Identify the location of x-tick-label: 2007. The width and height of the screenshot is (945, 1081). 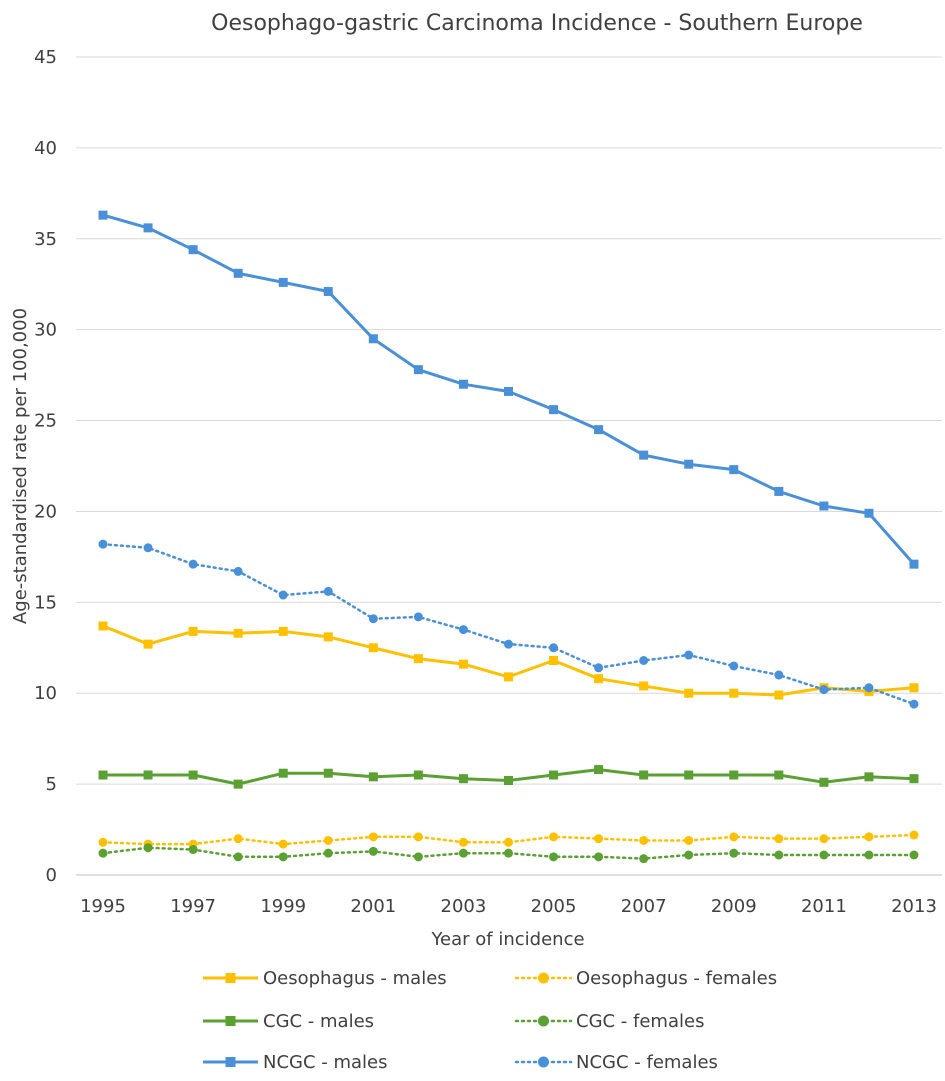
(644, 906).